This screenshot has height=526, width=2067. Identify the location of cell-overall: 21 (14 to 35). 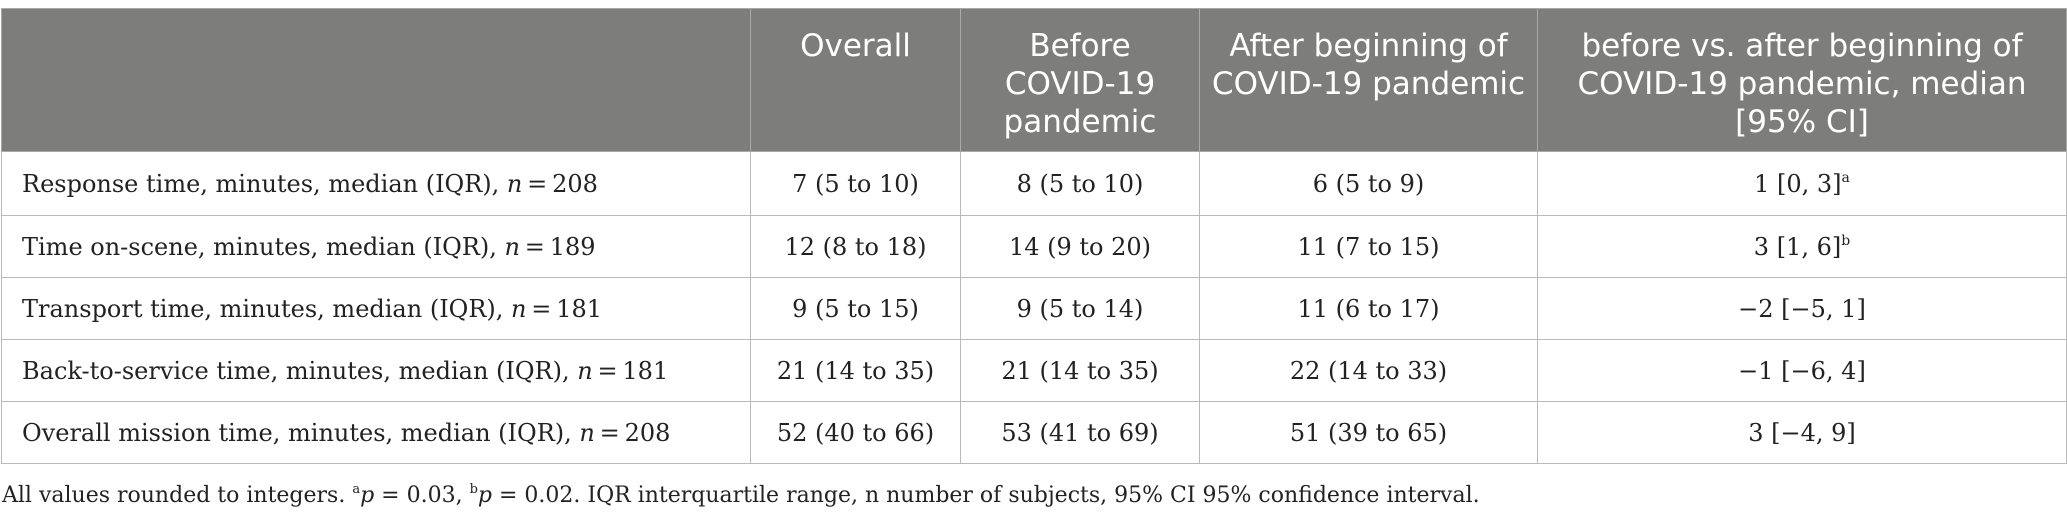
(855, 370).